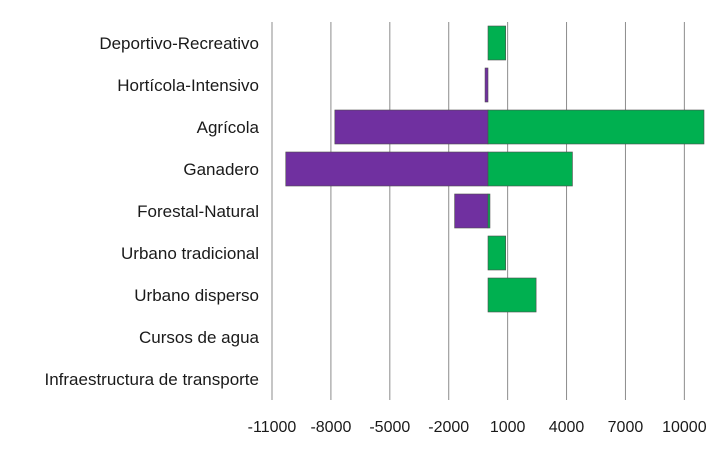 Image resolution: width=727 pixels, height=451 pixels. What do you see at coordinates (684, 427) in the screenshot?
I see `x-tick-label: 10000` at bounding box center [684, 427].